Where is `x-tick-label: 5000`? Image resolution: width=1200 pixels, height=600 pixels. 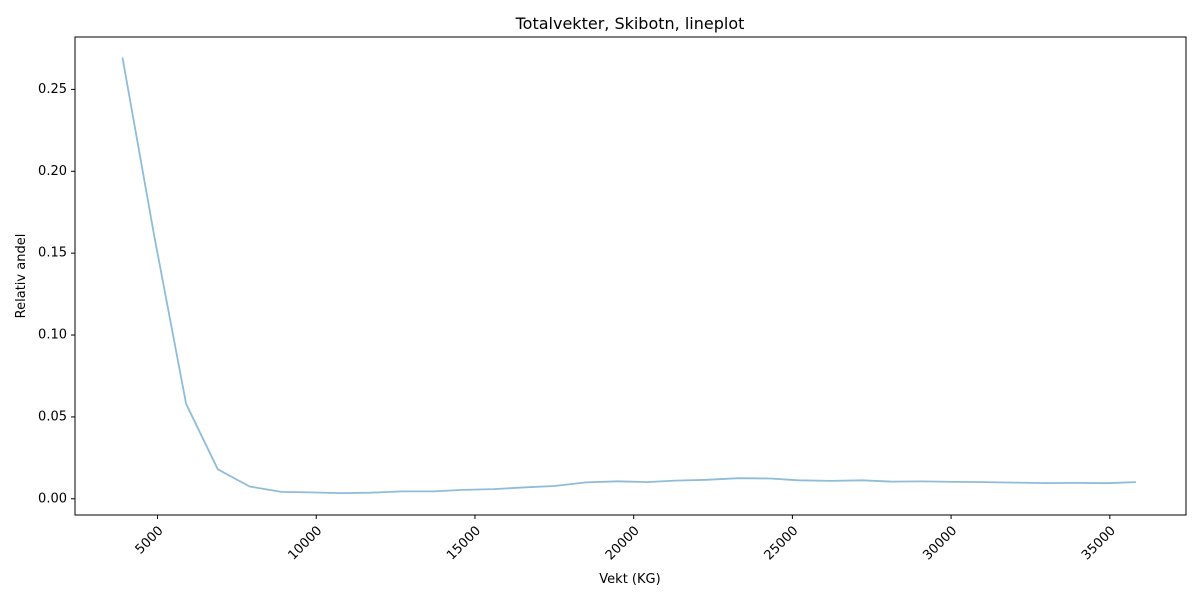 x-tick-label: 5000 is located at coordinates (150, 540).